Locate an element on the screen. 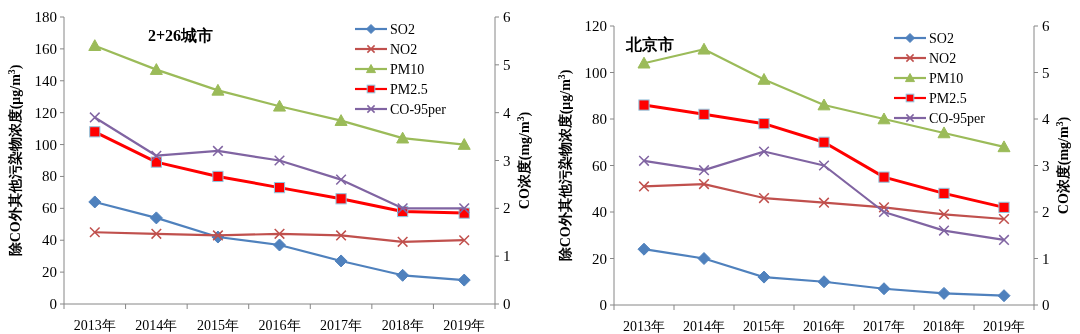  y-tick-label: 160 is located at coordinates (45, 48).